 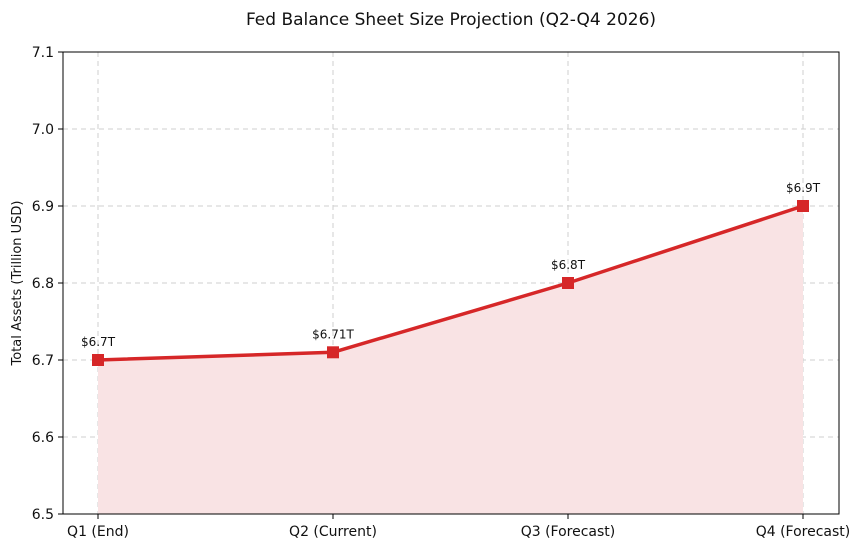 What do you see at coordinates (98, 342) in the screenshot?
I see `data-label: $6.7T` at bounding box center [98, 342].